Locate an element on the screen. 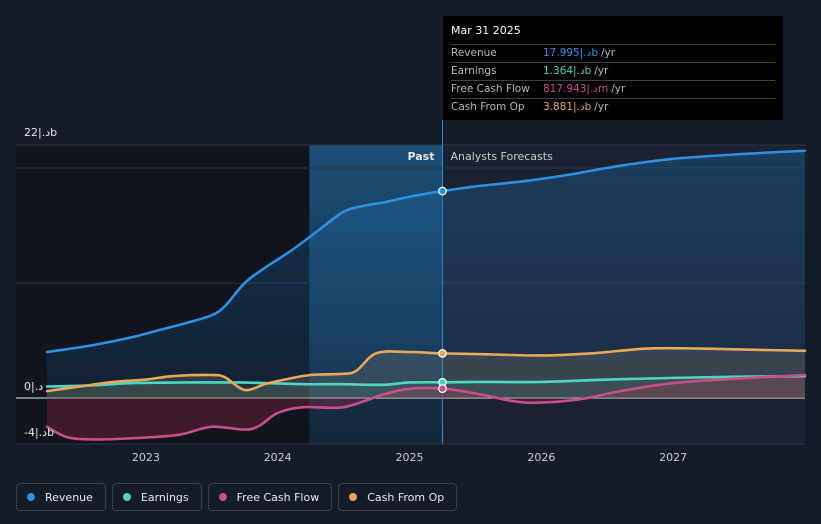 The image size is (821, 524). tooltip-value: 817.943|.دm is located at coordinates (576, 89).